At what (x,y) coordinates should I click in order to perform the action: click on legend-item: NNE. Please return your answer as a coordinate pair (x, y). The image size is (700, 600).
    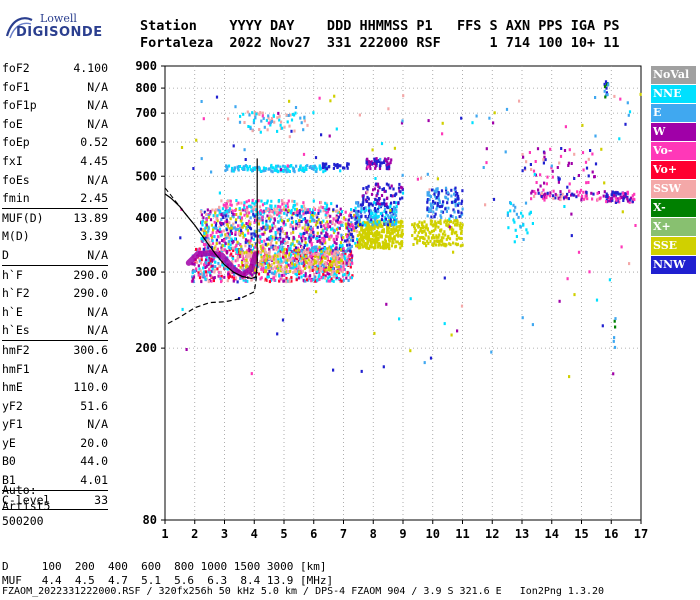
    Looking at the image, I should click on (673, 94).